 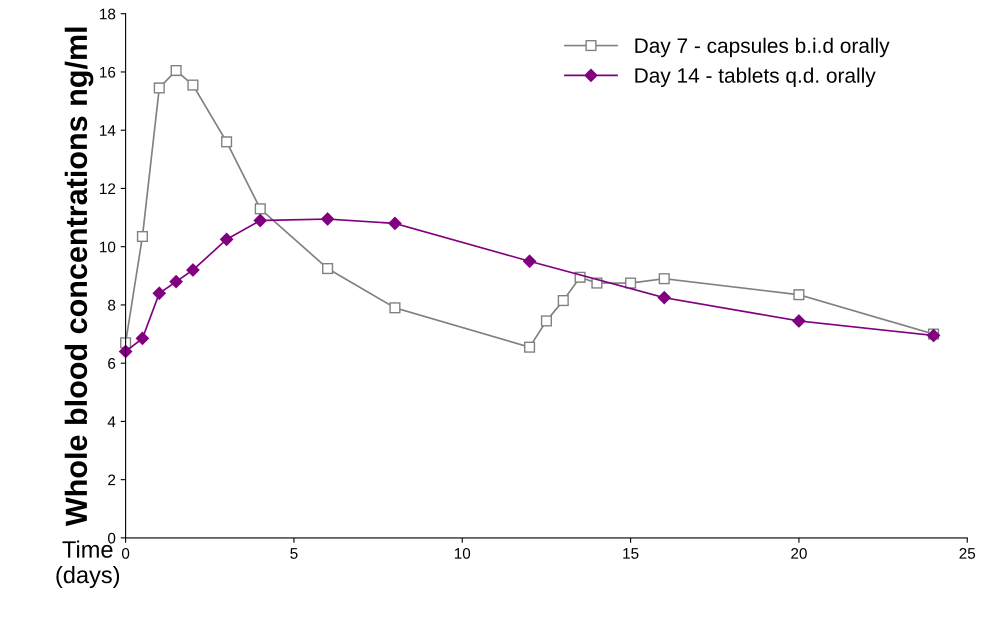 I want to click on legend-label: Day 14 - tablets q.d. orally, so click(x=755, y=77).